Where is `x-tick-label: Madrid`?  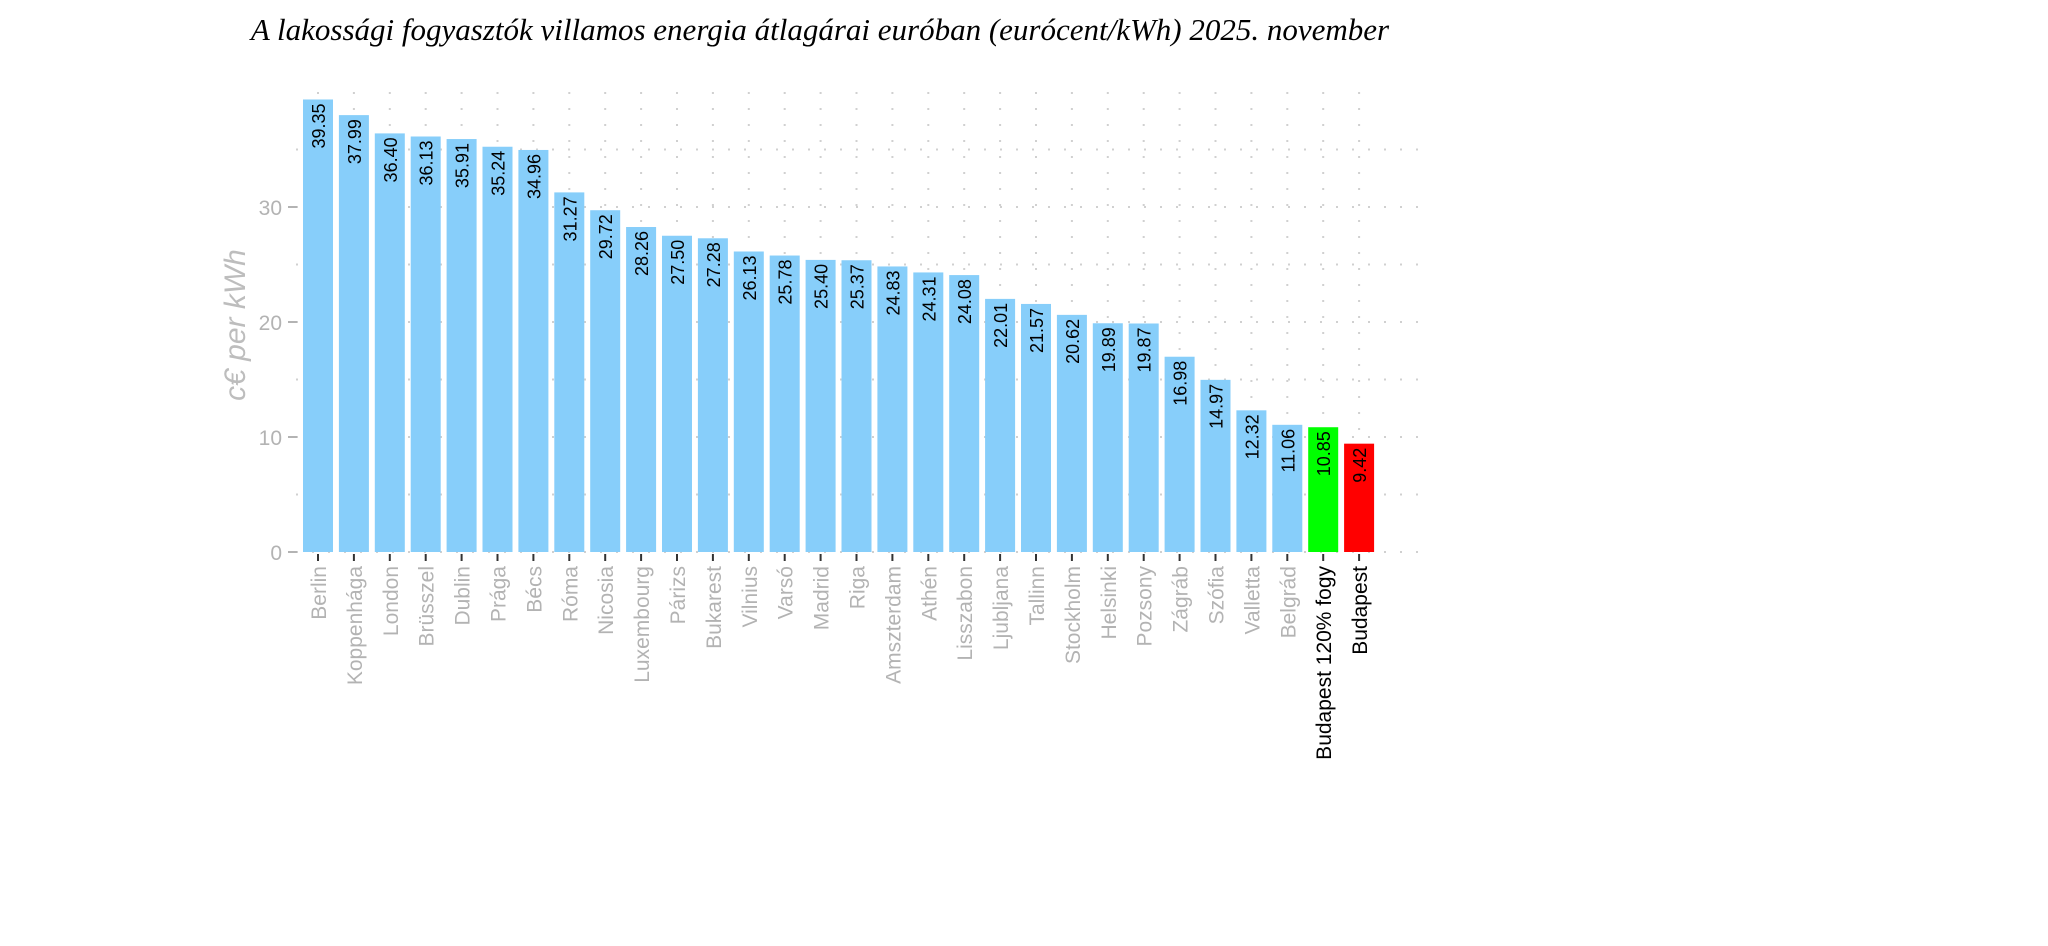 x-tick-label: Madrid is located at coordinates (822, 598).